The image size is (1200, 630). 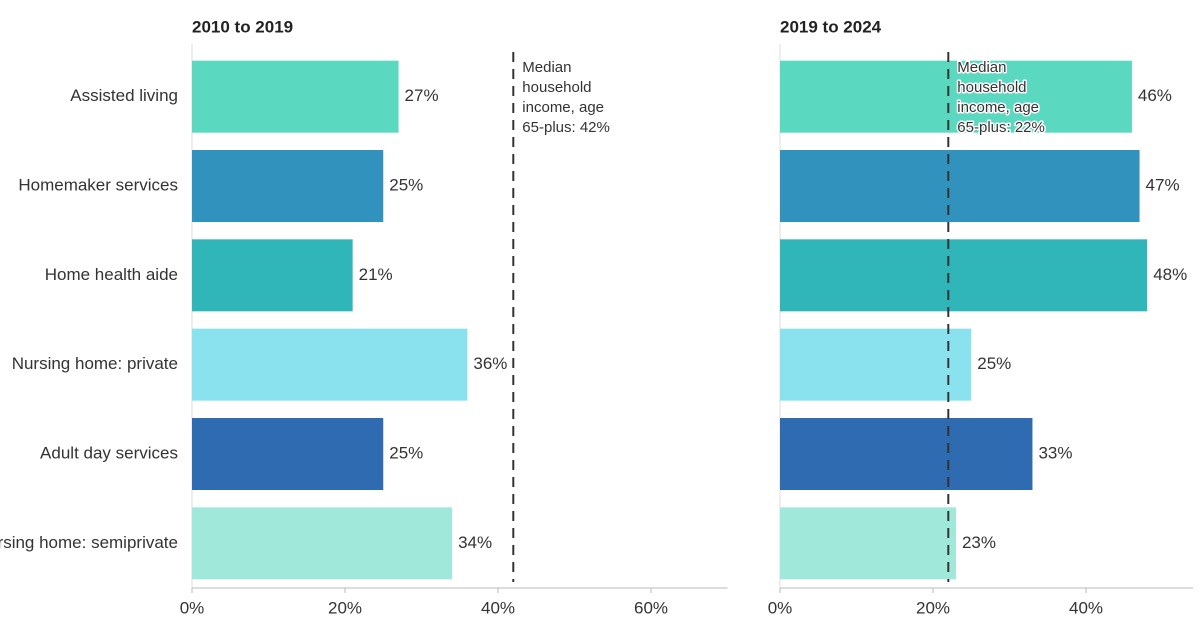 What do you see at coordinates (1001, 127) in the screenshot?
I see `annotation: 65-plus: 22%` at bounding box center [1001, 127].